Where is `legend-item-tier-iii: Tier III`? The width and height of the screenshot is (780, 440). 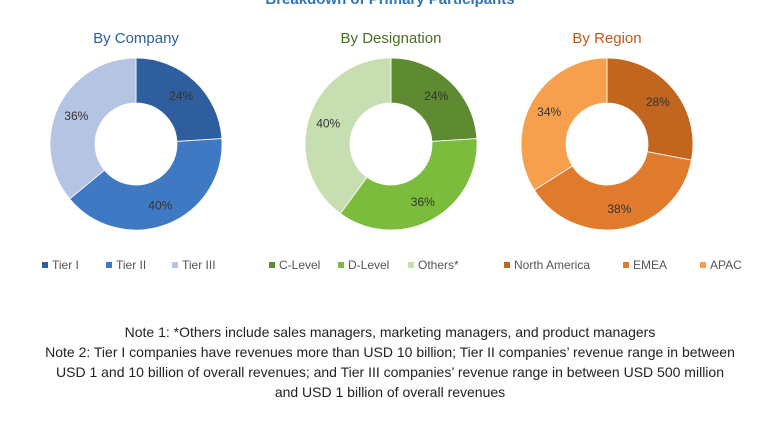 legend-item-tier-iii: Tier III is located at coordinates (194, 265).